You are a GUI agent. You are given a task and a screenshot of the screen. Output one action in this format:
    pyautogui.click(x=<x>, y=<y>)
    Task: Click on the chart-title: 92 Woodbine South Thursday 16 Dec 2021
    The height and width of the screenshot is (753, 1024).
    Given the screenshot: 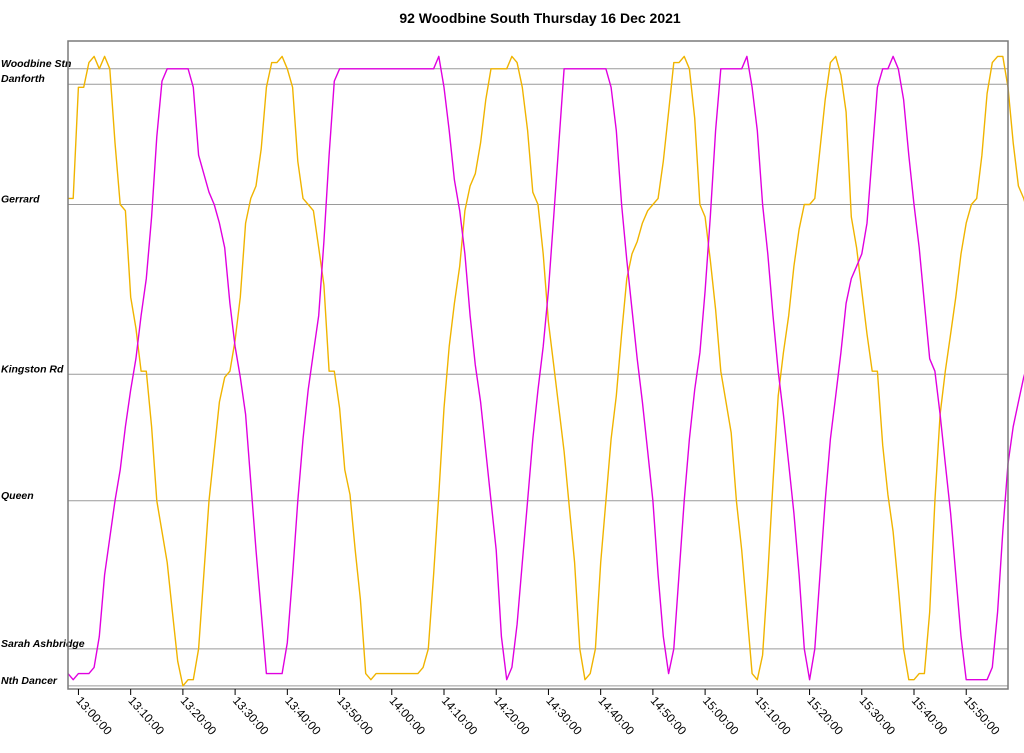 What is the action you would take?
    pyautogui.click(x=540, y=18)
    